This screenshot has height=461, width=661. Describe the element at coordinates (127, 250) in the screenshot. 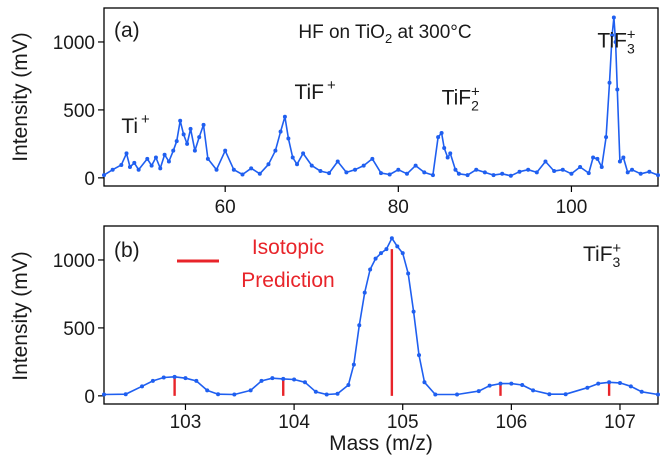

I see `panel-b-label: (b)` at that location.